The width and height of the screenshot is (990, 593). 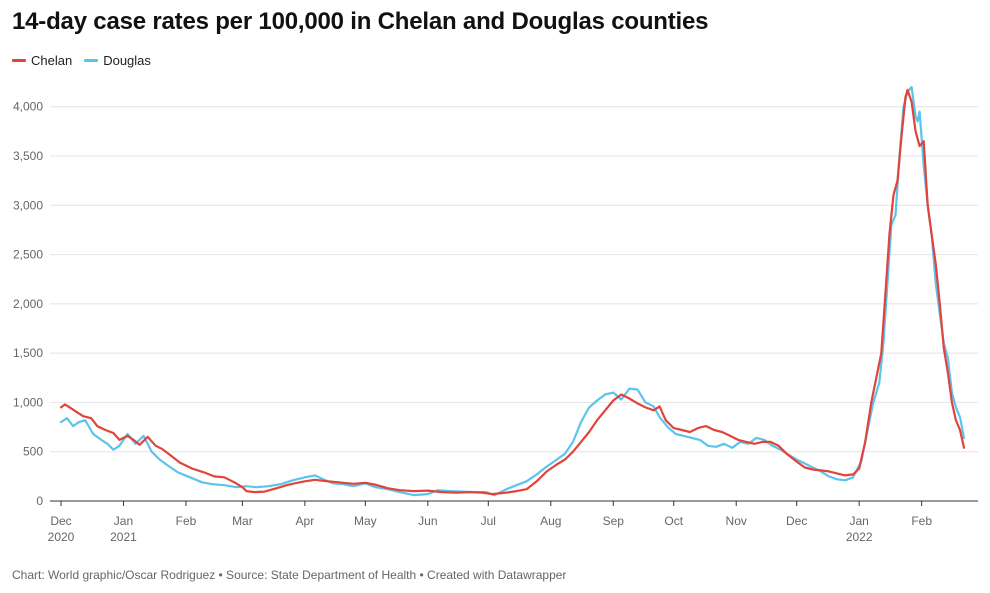 What do you see at coordinates (33, 452) in the screenshot?
I see `y-tick-label: 500` at bounding box center [33, 452].